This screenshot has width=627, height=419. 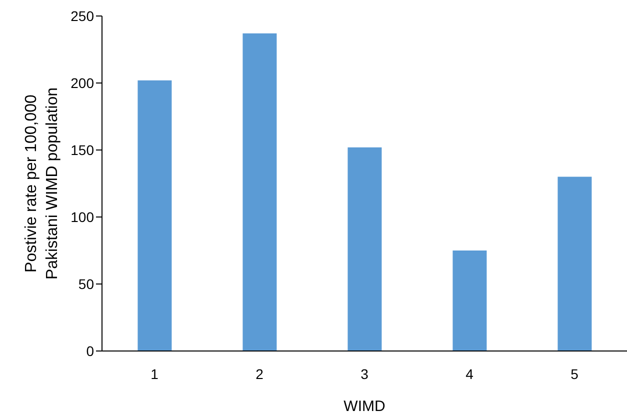 I want to click on x-tick-label: 1, so click(x=154, y=374).